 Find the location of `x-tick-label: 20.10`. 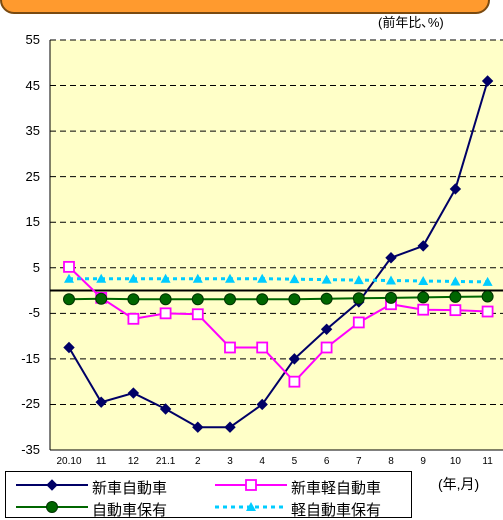

x-tick-label: 20.10 is located at coordinates (69, 461).